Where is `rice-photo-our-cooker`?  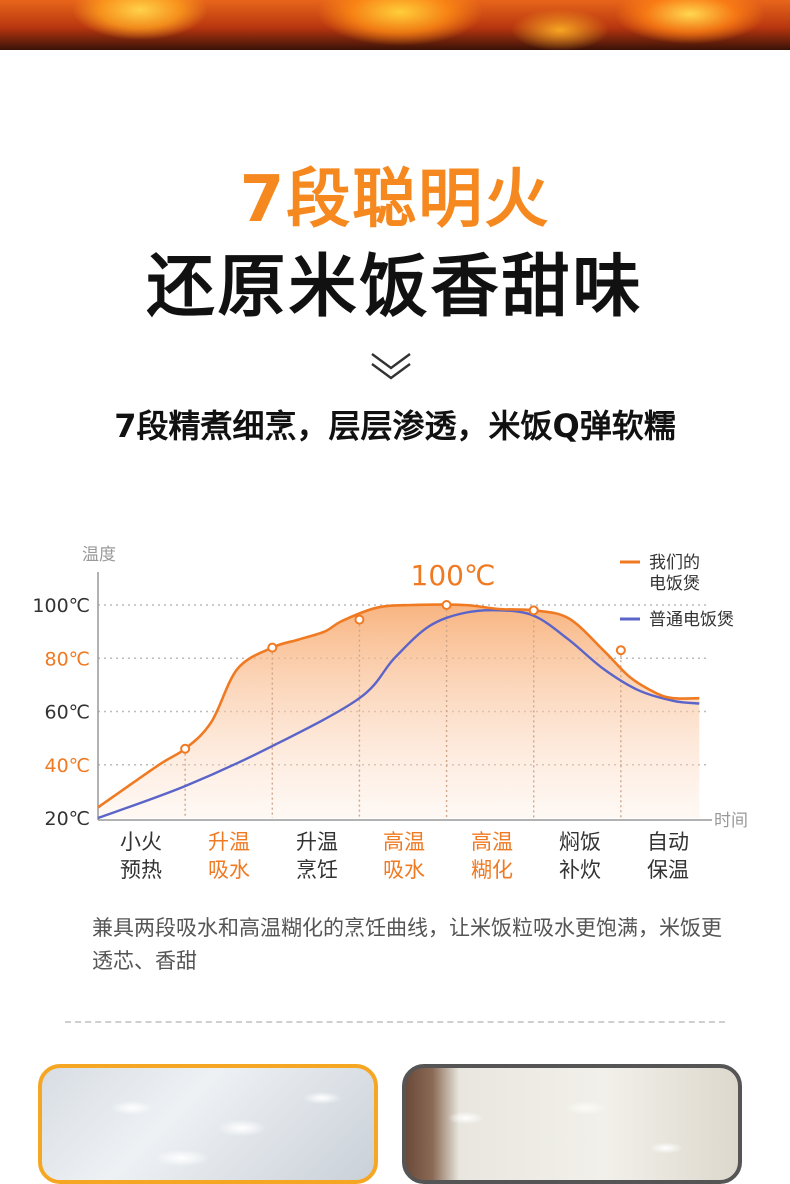 rice-photo-our-cooker is located at coordinates (208, 1124).